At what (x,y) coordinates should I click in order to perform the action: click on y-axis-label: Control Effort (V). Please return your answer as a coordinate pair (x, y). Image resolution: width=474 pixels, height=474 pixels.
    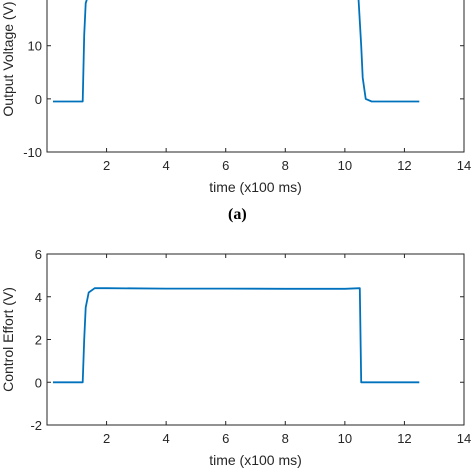
    Looking at the image, I should click on (8, 339).